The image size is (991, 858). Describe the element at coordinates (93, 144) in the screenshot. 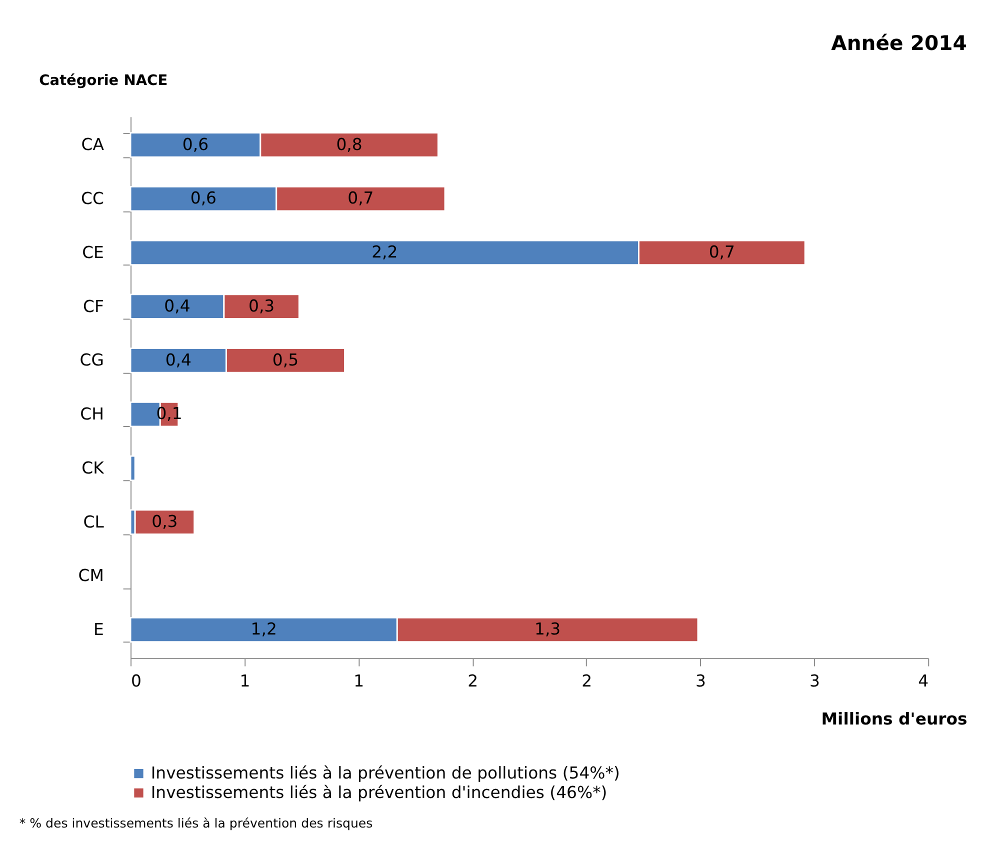

I see `y-tick-label: CA` at that location.